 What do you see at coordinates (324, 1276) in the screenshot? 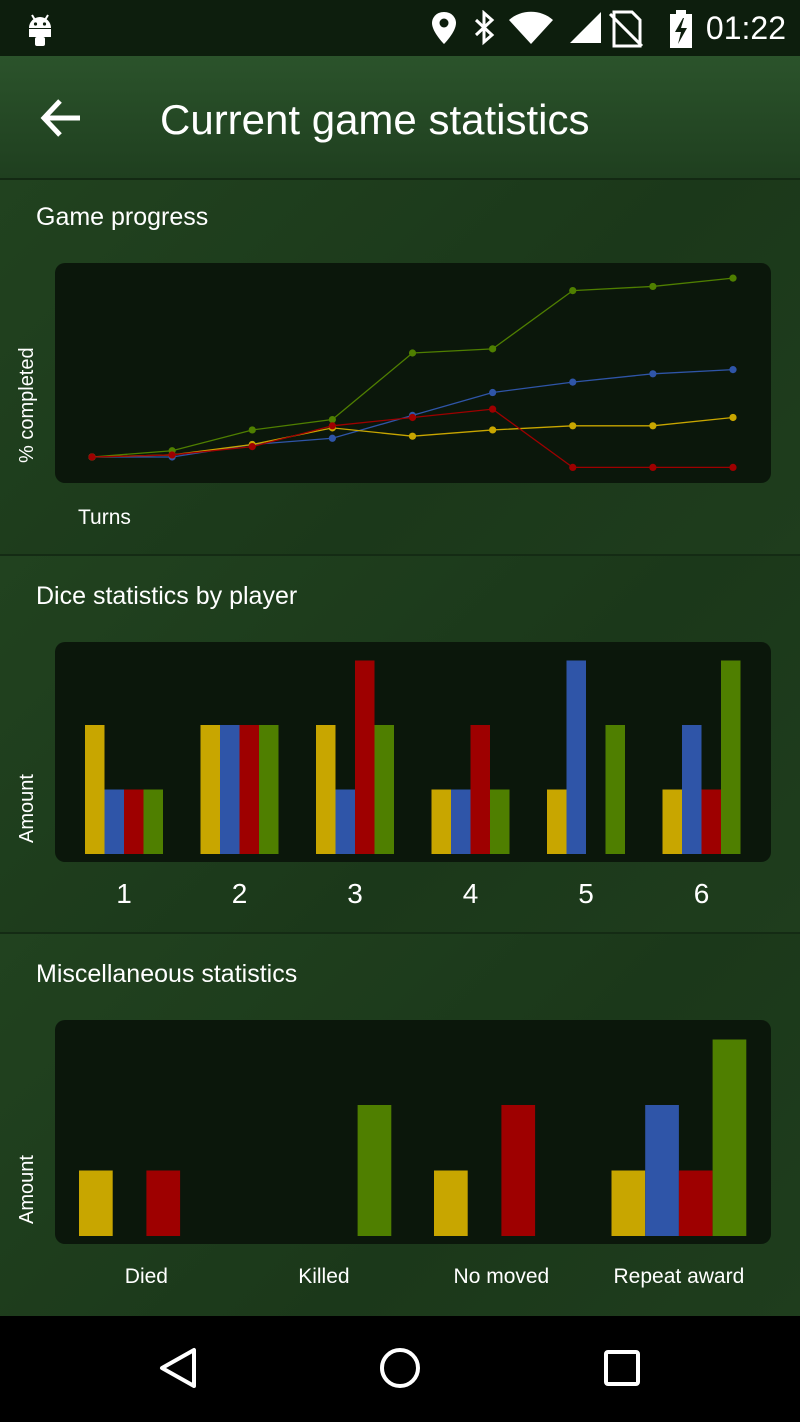
I see `misc-tick-label: Killed` at bounding box center [324, 1276].